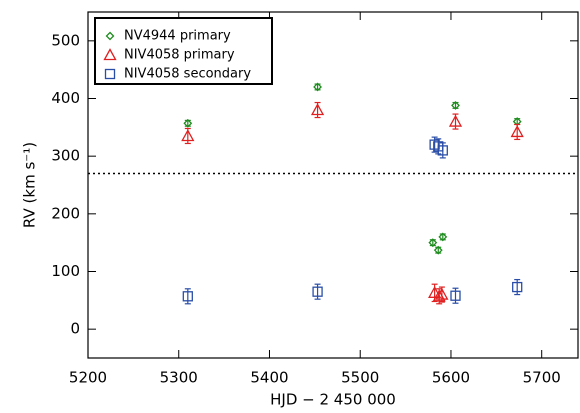 This screenshot has height=413, width=580. Describe the element at coordinates (360, 378) in the screenshot. I see `x-tick-label: 5500` at that location.